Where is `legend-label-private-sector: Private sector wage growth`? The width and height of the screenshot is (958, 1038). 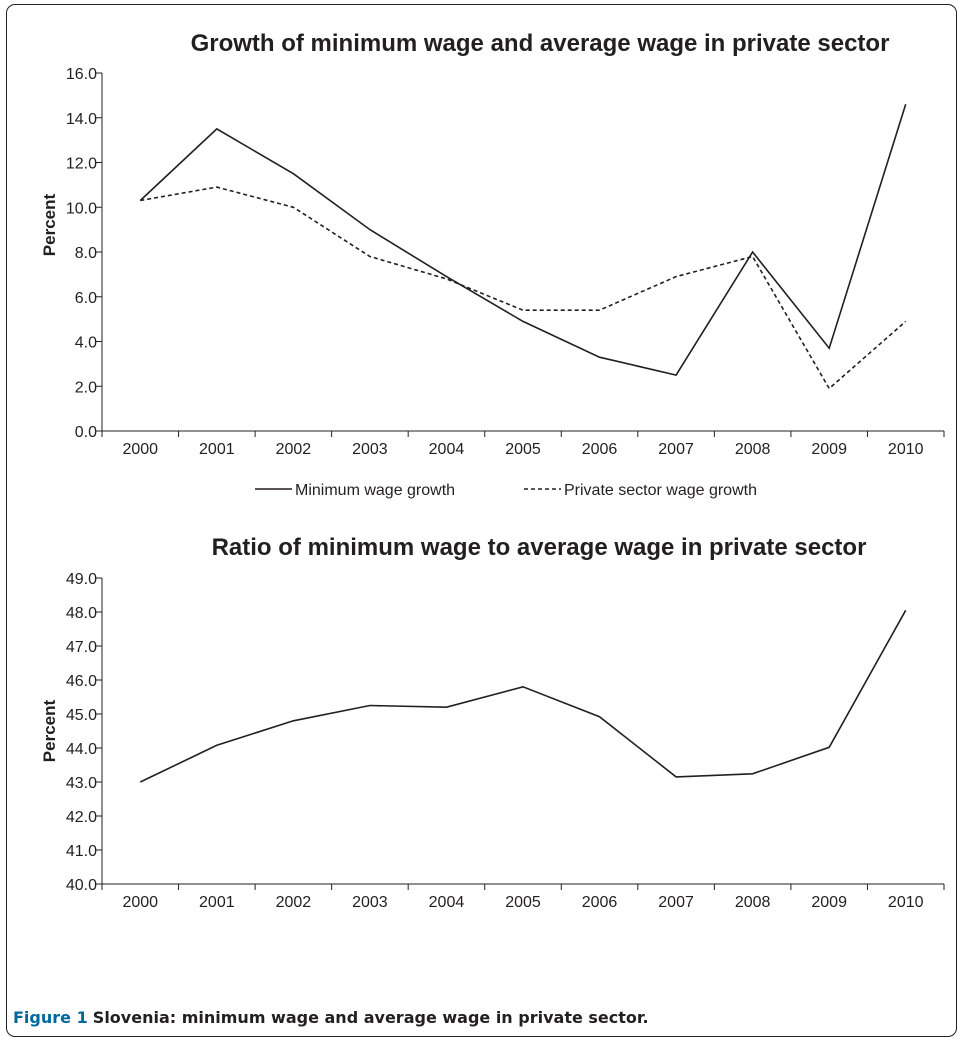
legend-label-private-sector: Private sector wage growth is located at coordinates (660, 490).